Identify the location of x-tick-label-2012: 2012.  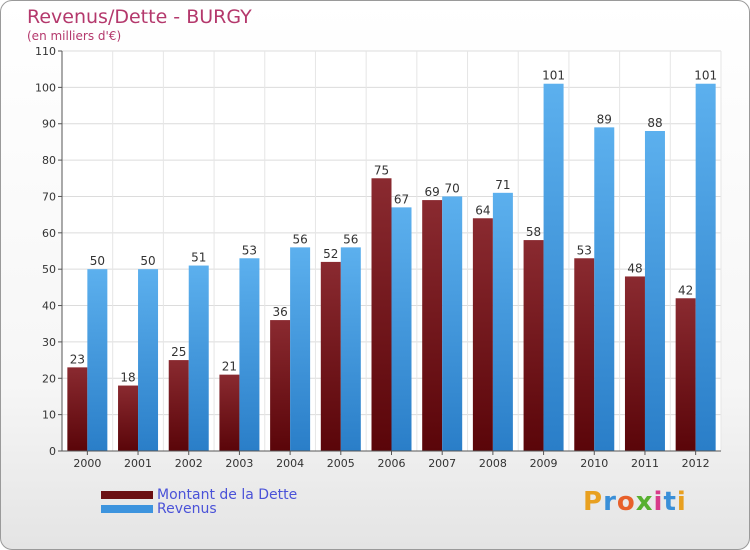
(696, 463).